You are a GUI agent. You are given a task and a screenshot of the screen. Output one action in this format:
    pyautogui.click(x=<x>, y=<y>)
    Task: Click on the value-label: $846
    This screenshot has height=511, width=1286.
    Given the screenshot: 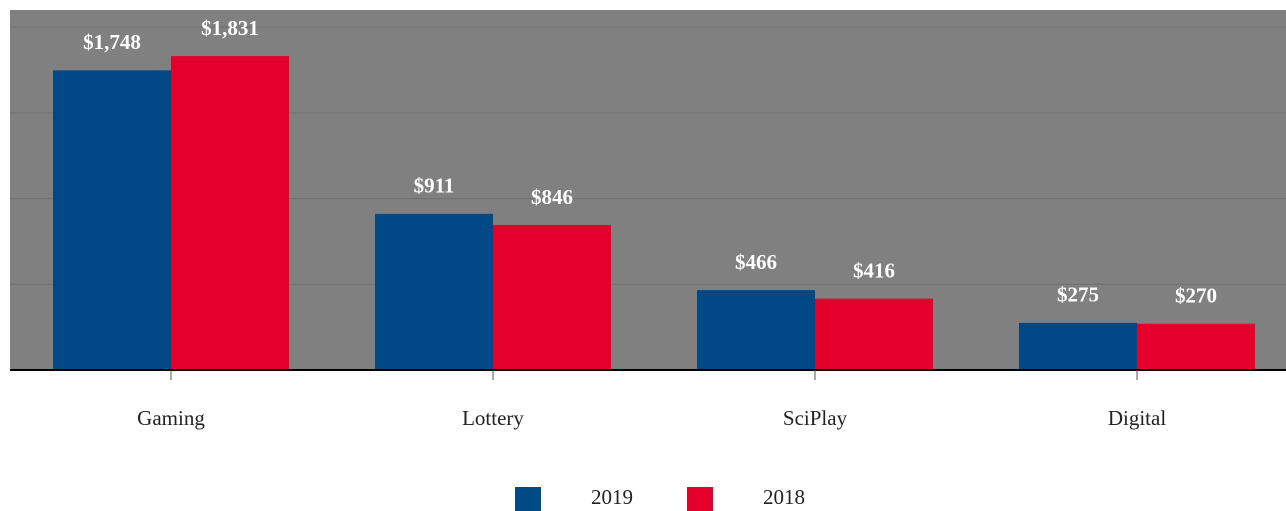 What is the action you would take?
    pyautogui.click(x=552, y=197)
    